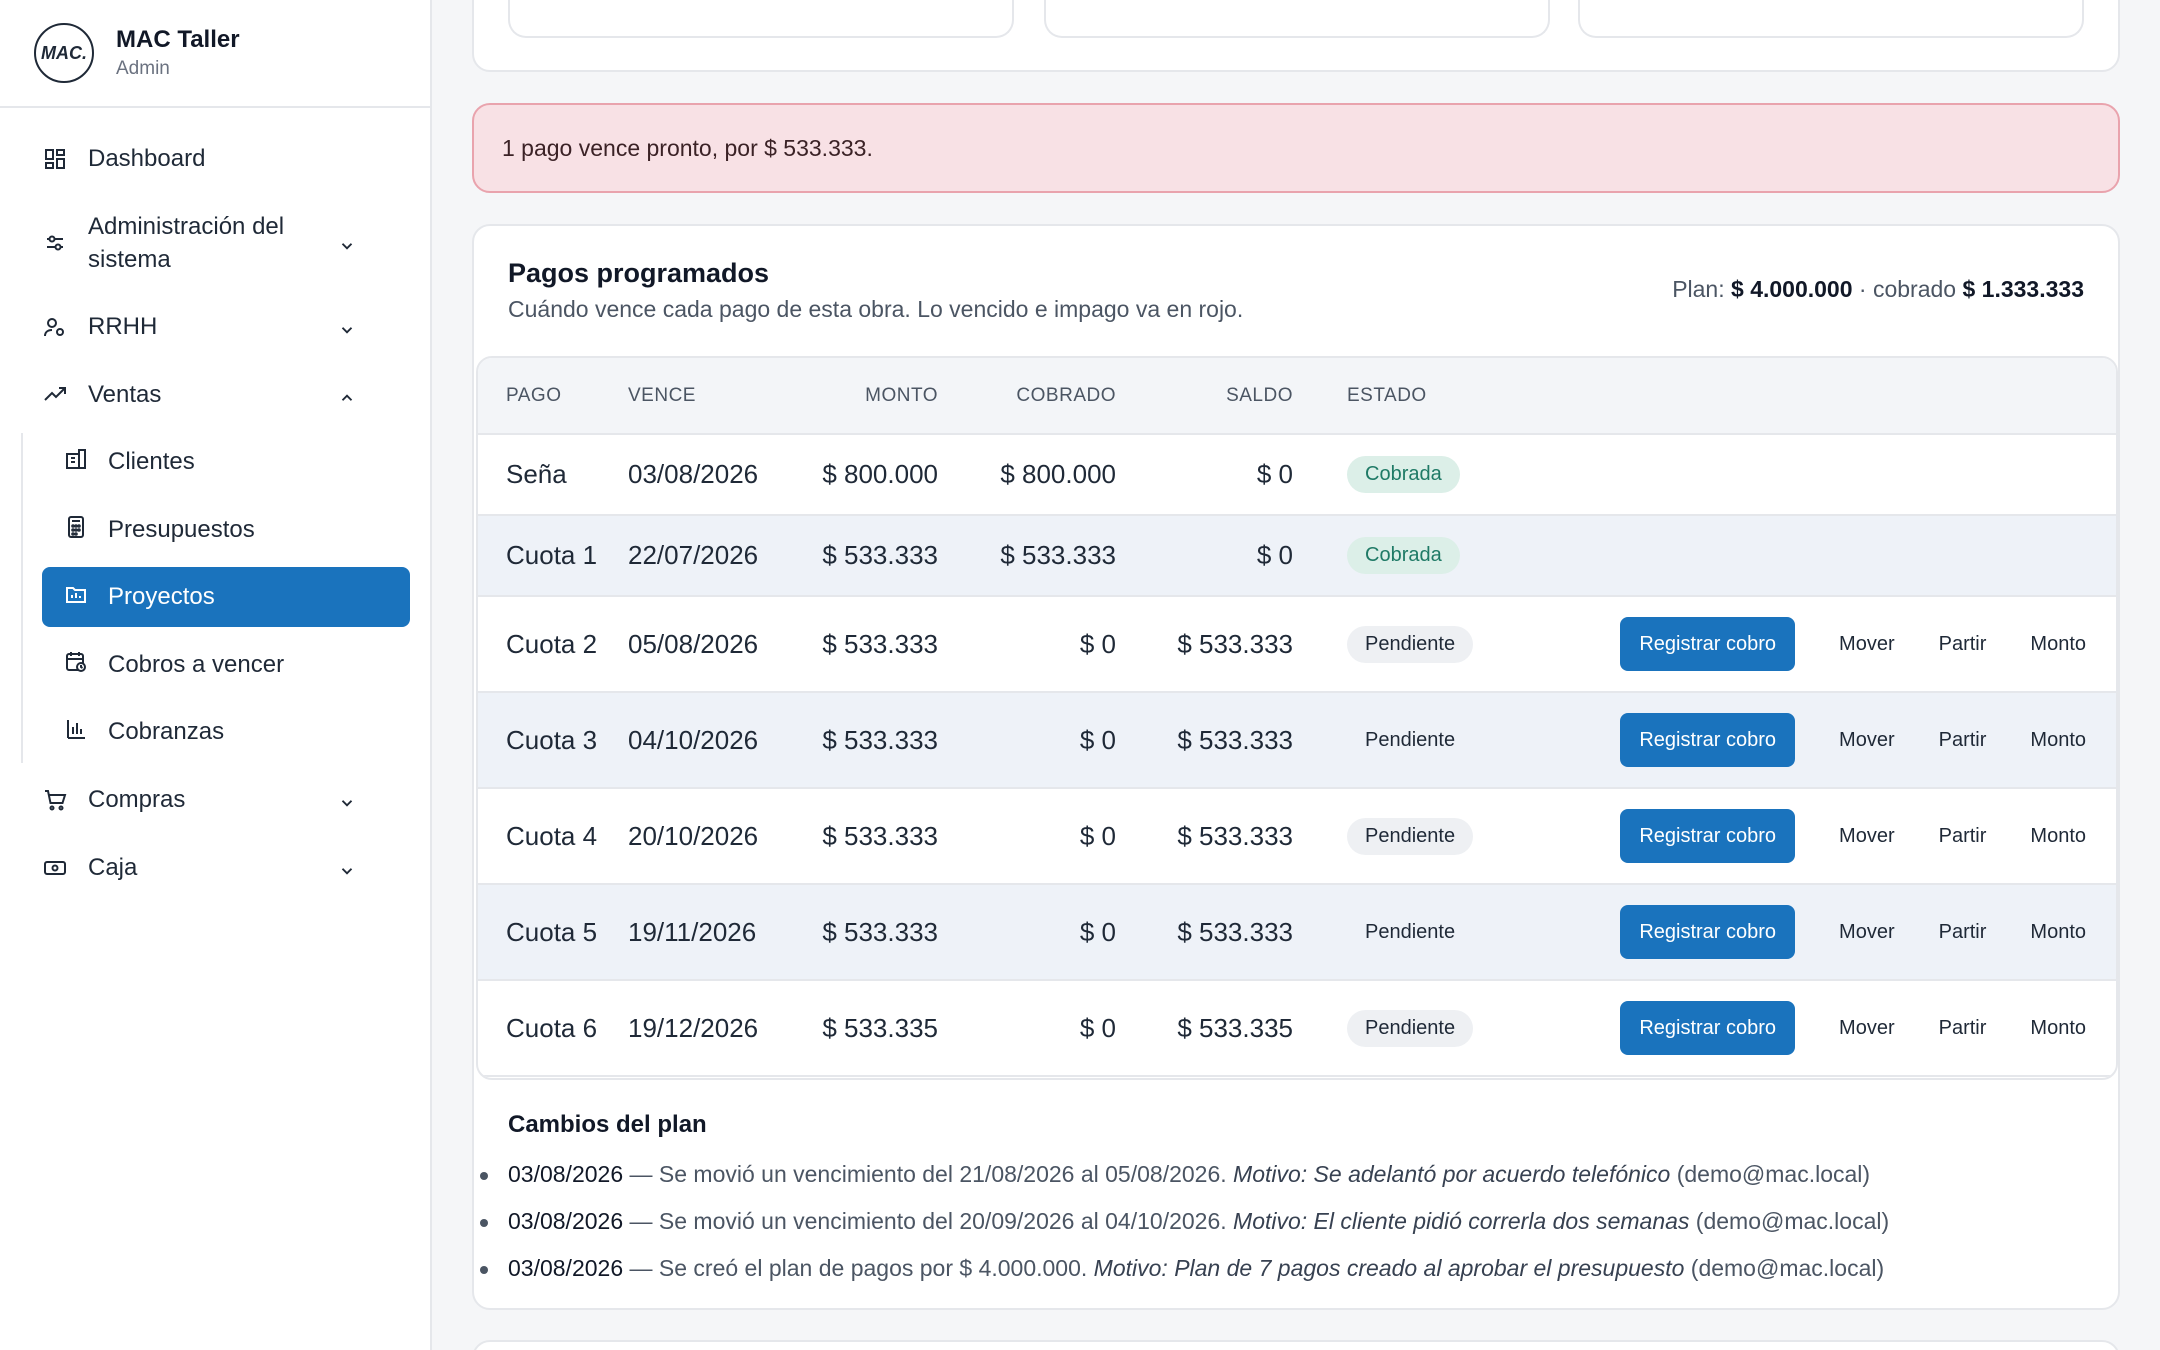 The width and height of the screenshot is (2160, 1350). Describe the element at coordinates (226, 462) in the screenshot. I see `sidebar-item-clientes: Clientes` at that location.